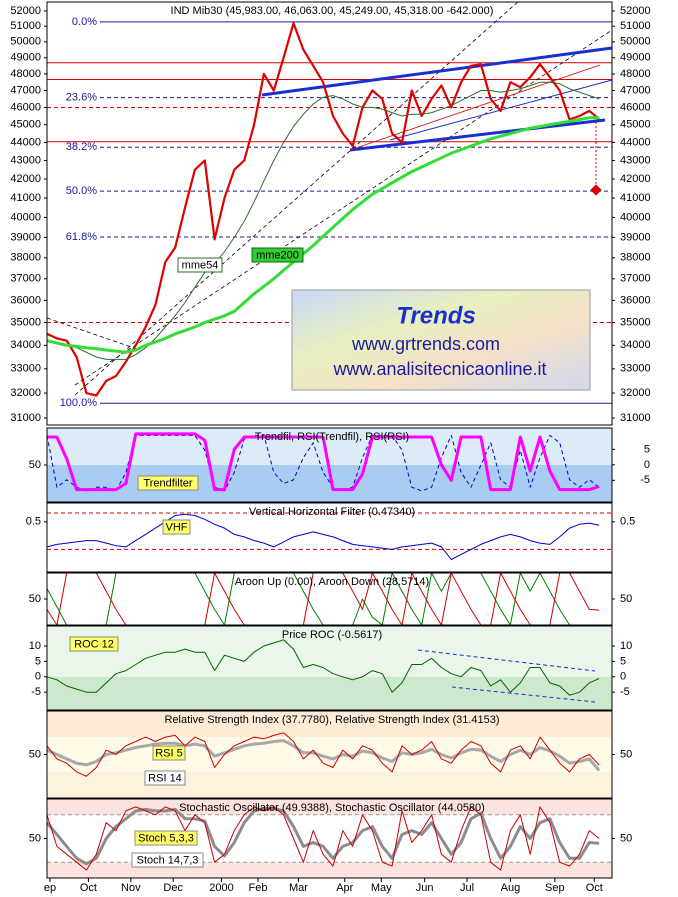 This screenshot has width=678, height=897. I want to click on legend-label: mme200, so click(277, 255).